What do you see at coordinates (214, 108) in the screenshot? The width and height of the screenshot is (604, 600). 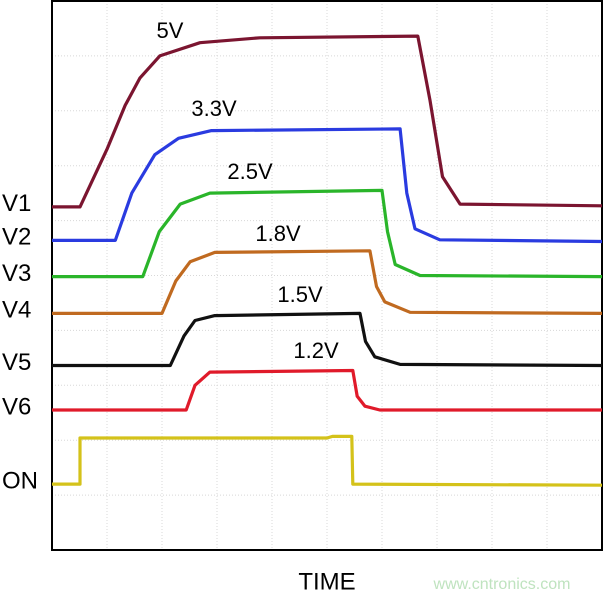 I see `level-annotation: 3.3V` at bounding box center [214, 108].